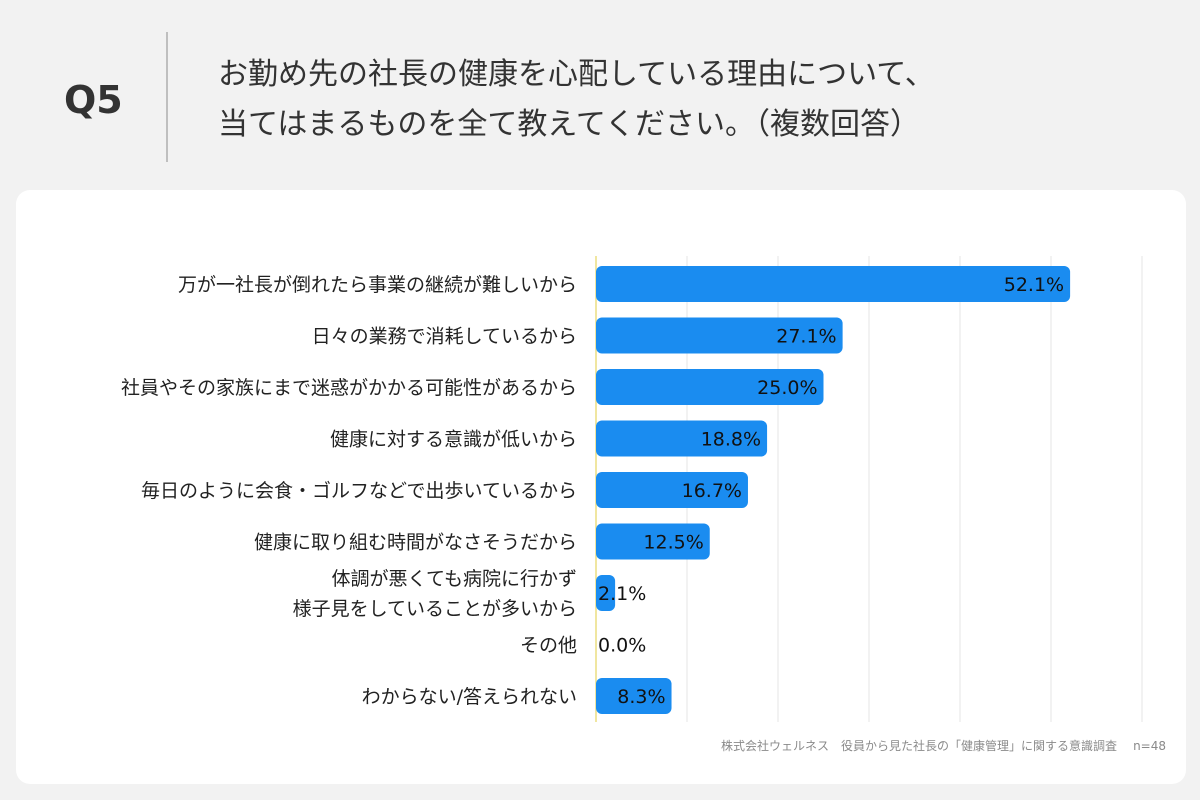 Image resolution: width=1200 pixels, height=800 pixels. Describe the element at coordinates (359, 491) in the screenshot. I see `category-label: 毎日のように会食・ゴルフなどで出歩いているから` at that location.